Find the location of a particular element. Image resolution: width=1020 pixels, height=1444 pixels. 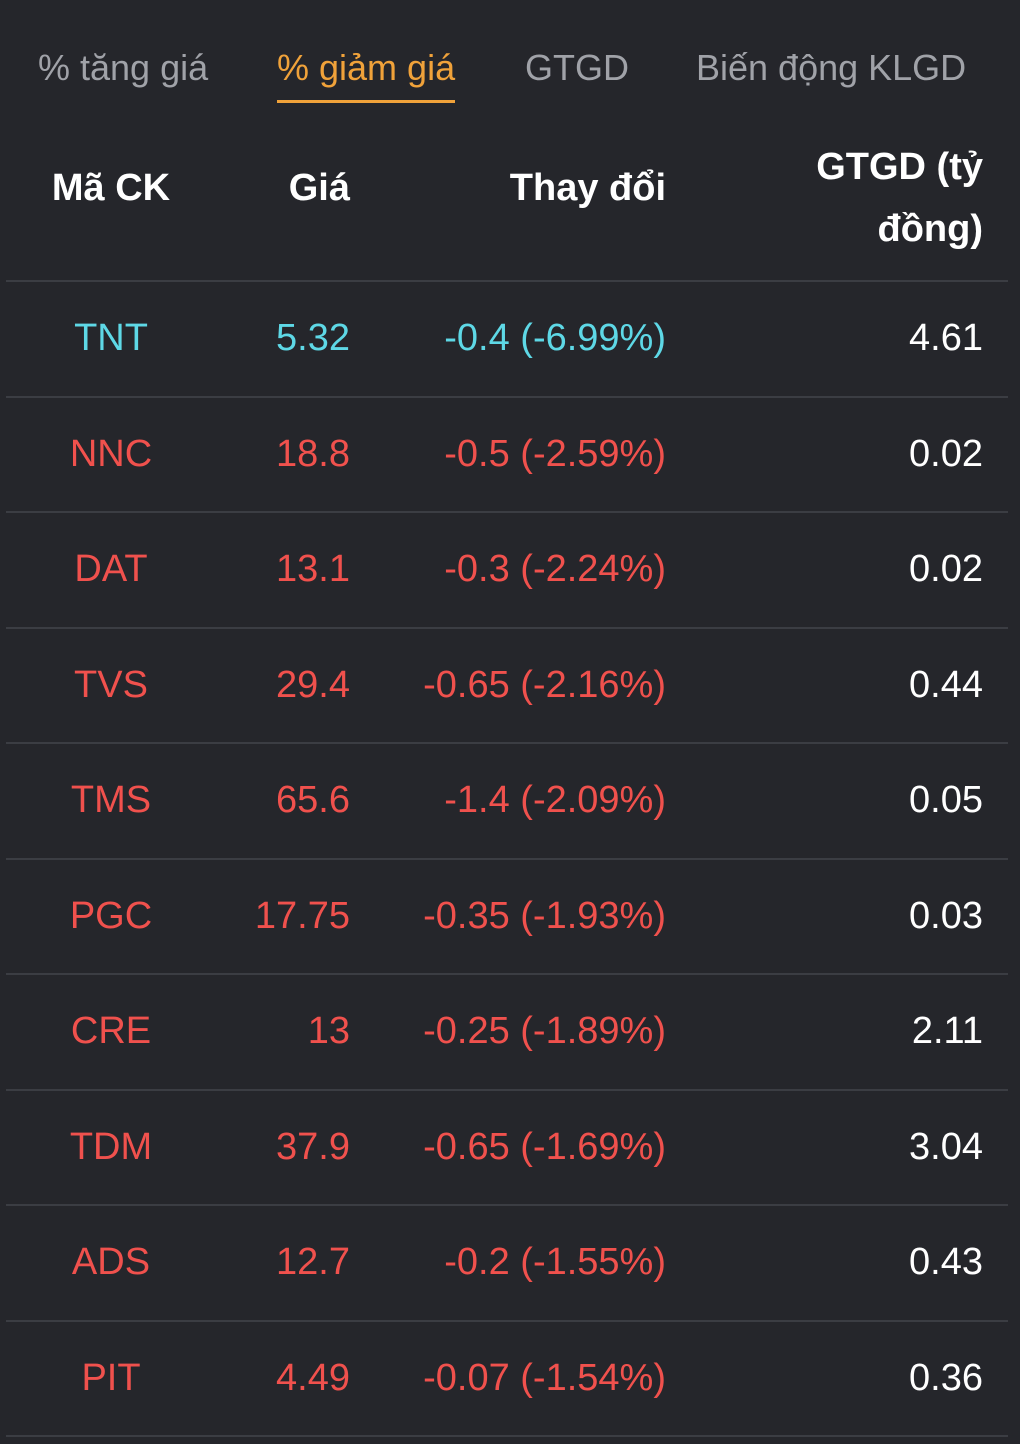

stock-price: 37.9 is located at coordinates (313, 1146).